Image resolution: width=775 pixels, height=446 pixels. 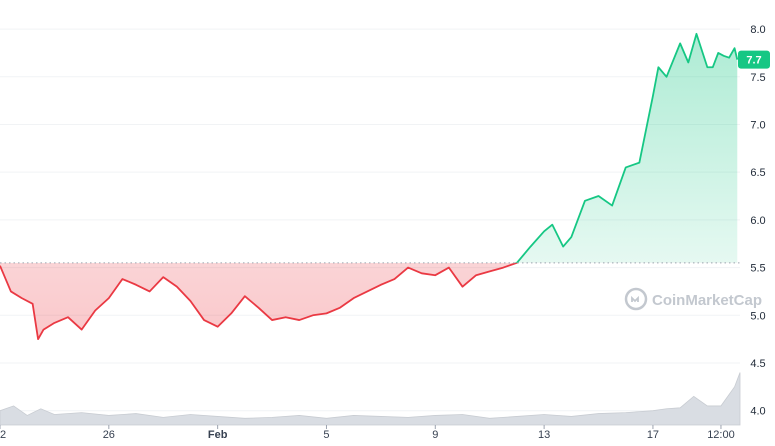 I want to click on area-below-baseline, so click(x=258, y=301).